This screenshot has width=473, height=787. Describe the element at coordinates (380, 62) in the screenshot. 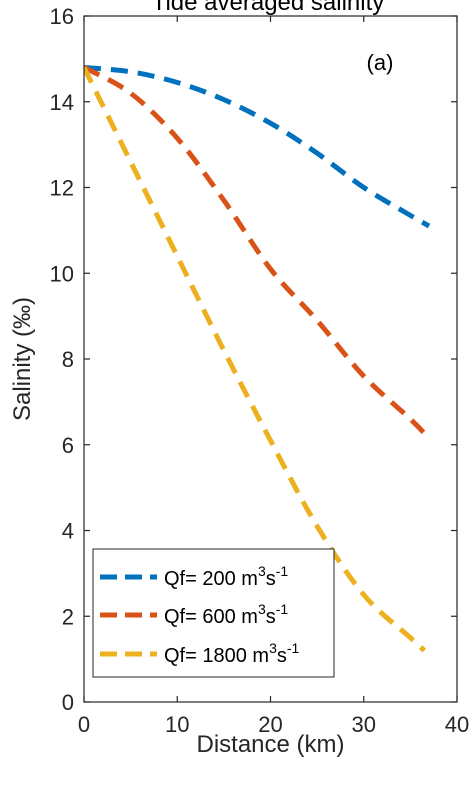

I see `panel-label: (a)` at that location.